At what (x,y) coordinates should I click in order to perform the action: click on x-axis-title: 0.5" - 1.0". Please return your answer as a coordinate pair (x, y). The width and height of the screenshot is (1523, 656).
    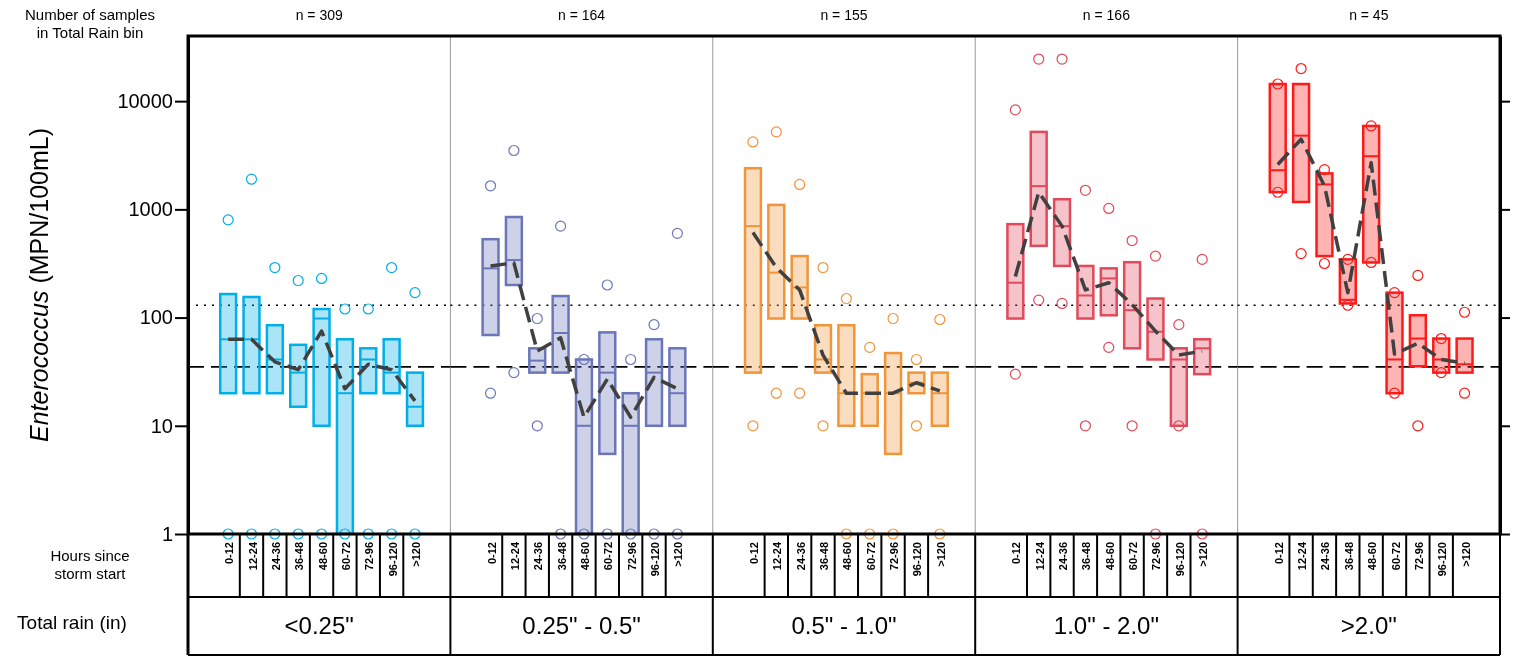
    Looking at the image, I should click on (844, 626).